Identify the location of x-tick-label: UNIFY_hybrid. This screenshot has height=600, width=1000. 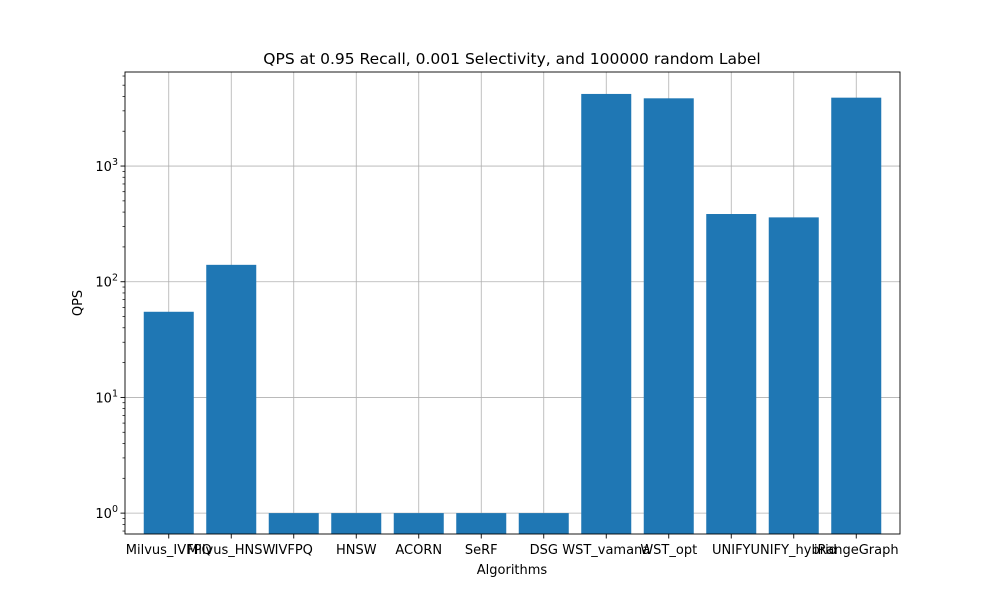
(794, 550).